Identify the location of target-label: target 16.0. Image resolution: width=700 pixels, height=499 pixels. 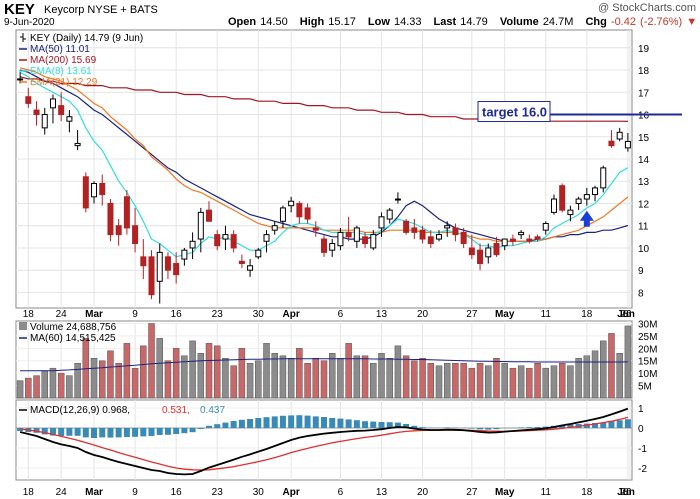
(514, 112).